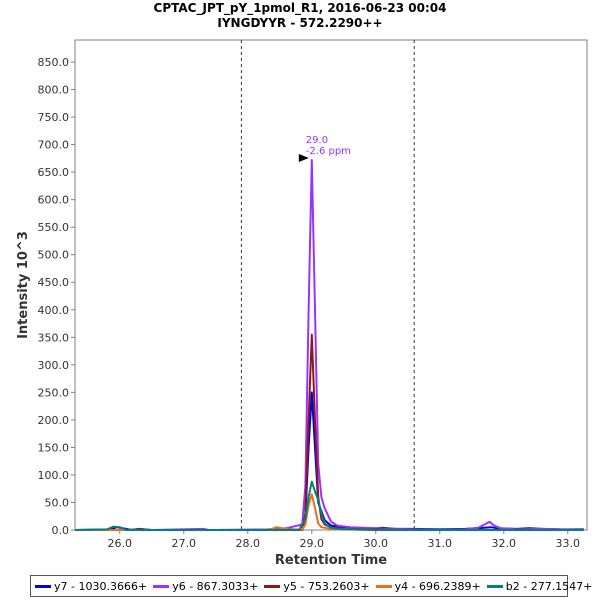 The image size is (600, 600). What do you see at coordinates (549, 586) in the screenshot?
I see `legend-label: b2 - 277.1547+` at bounding box center [549, 586].